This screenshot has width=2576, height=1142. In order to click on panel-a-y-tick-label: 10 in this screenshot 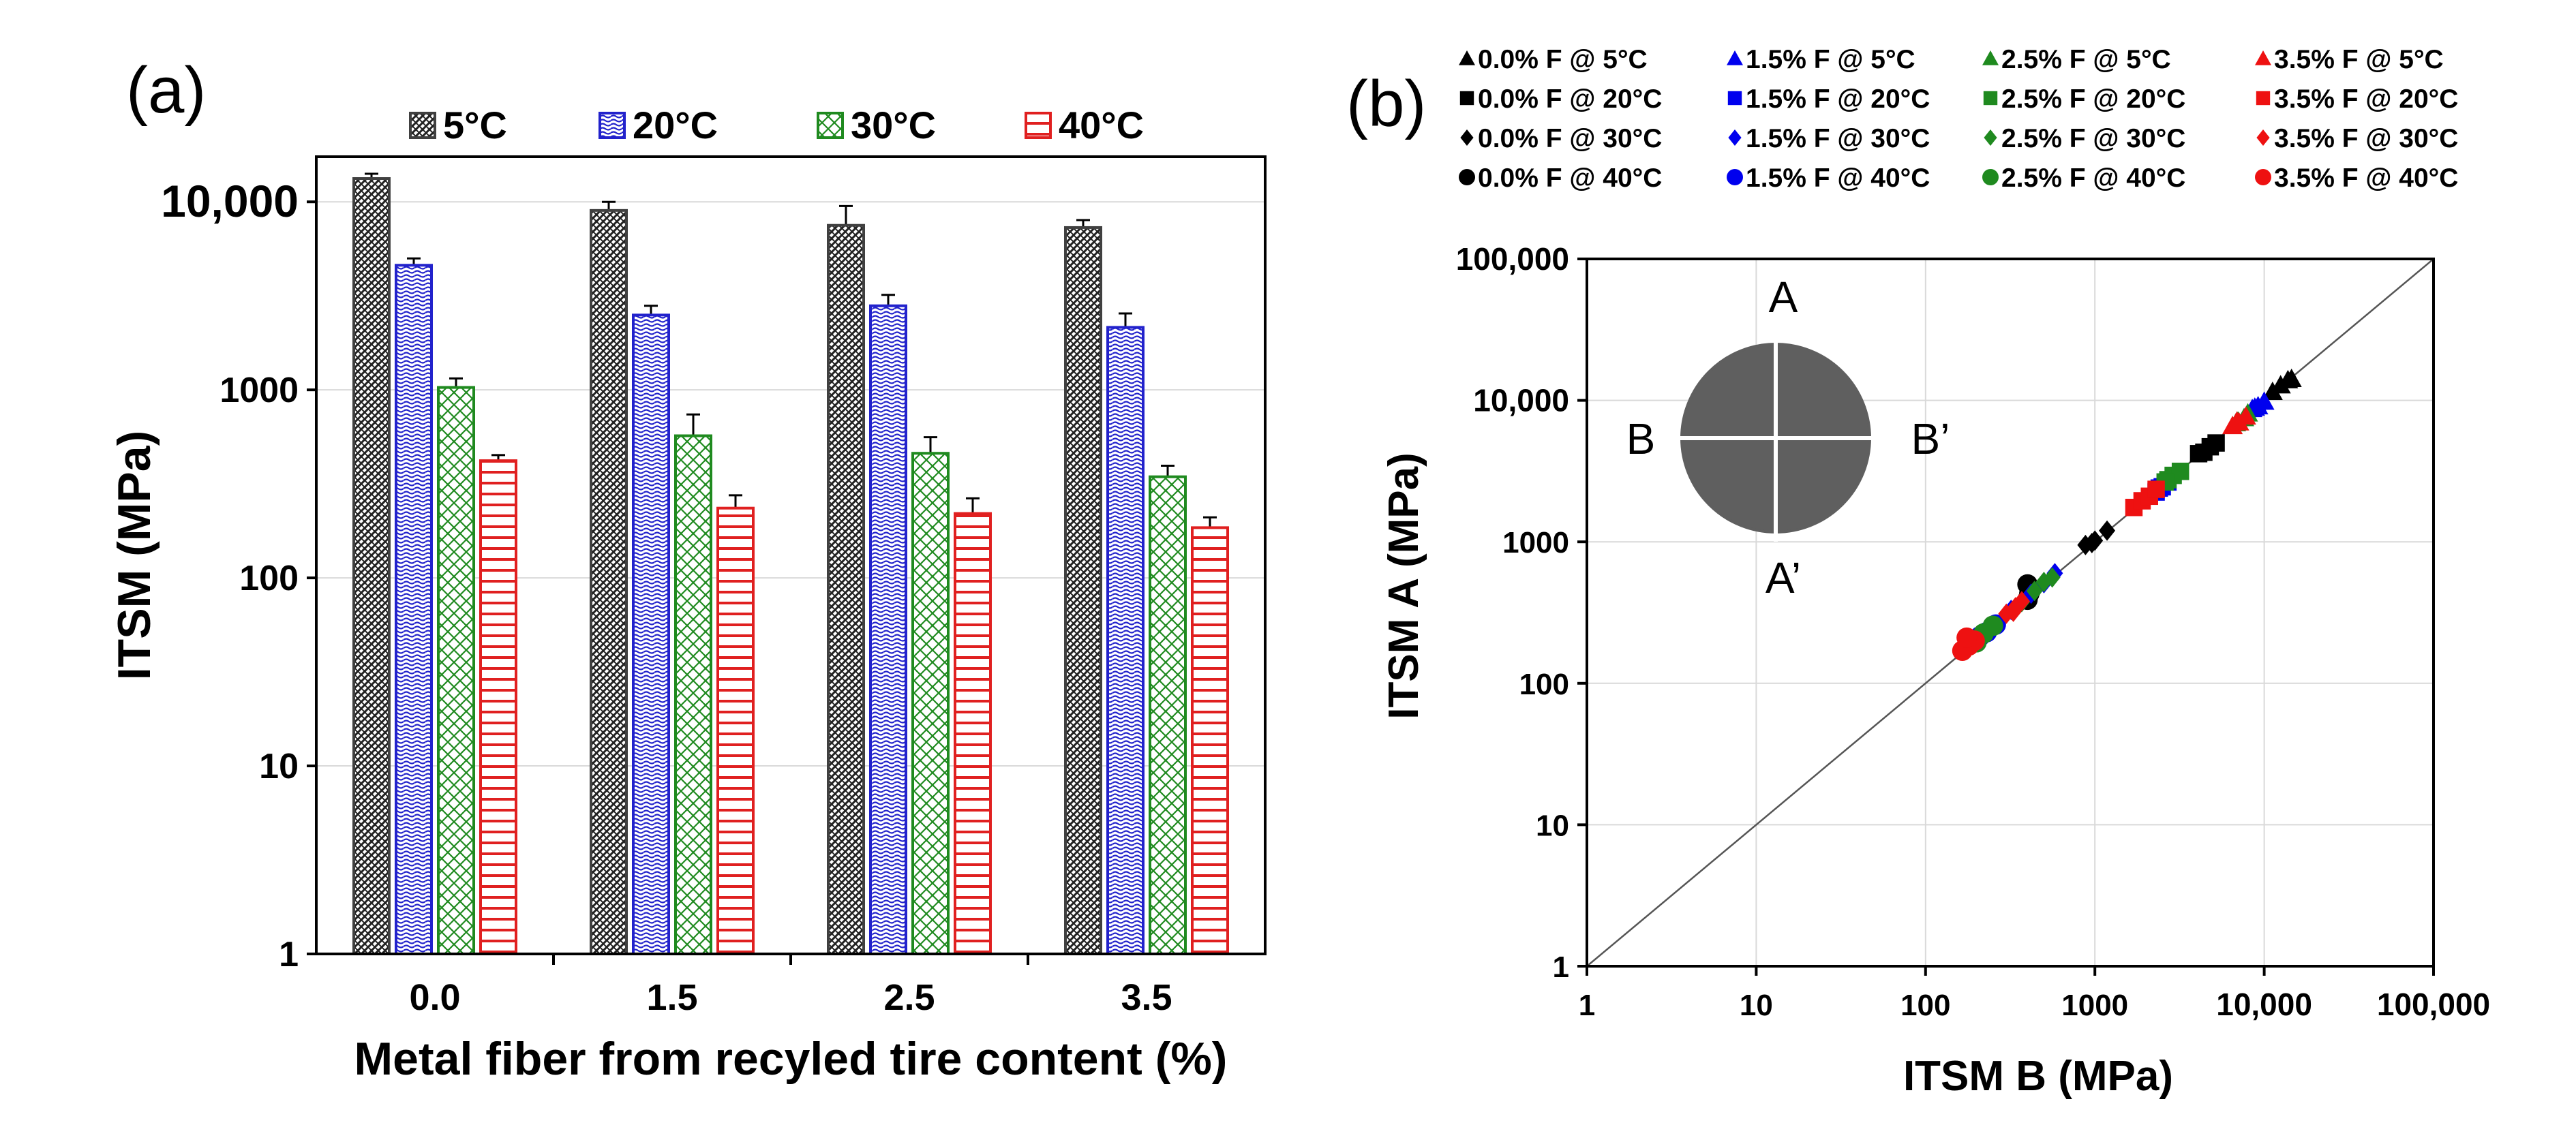, I will do `click(279, 767)`.